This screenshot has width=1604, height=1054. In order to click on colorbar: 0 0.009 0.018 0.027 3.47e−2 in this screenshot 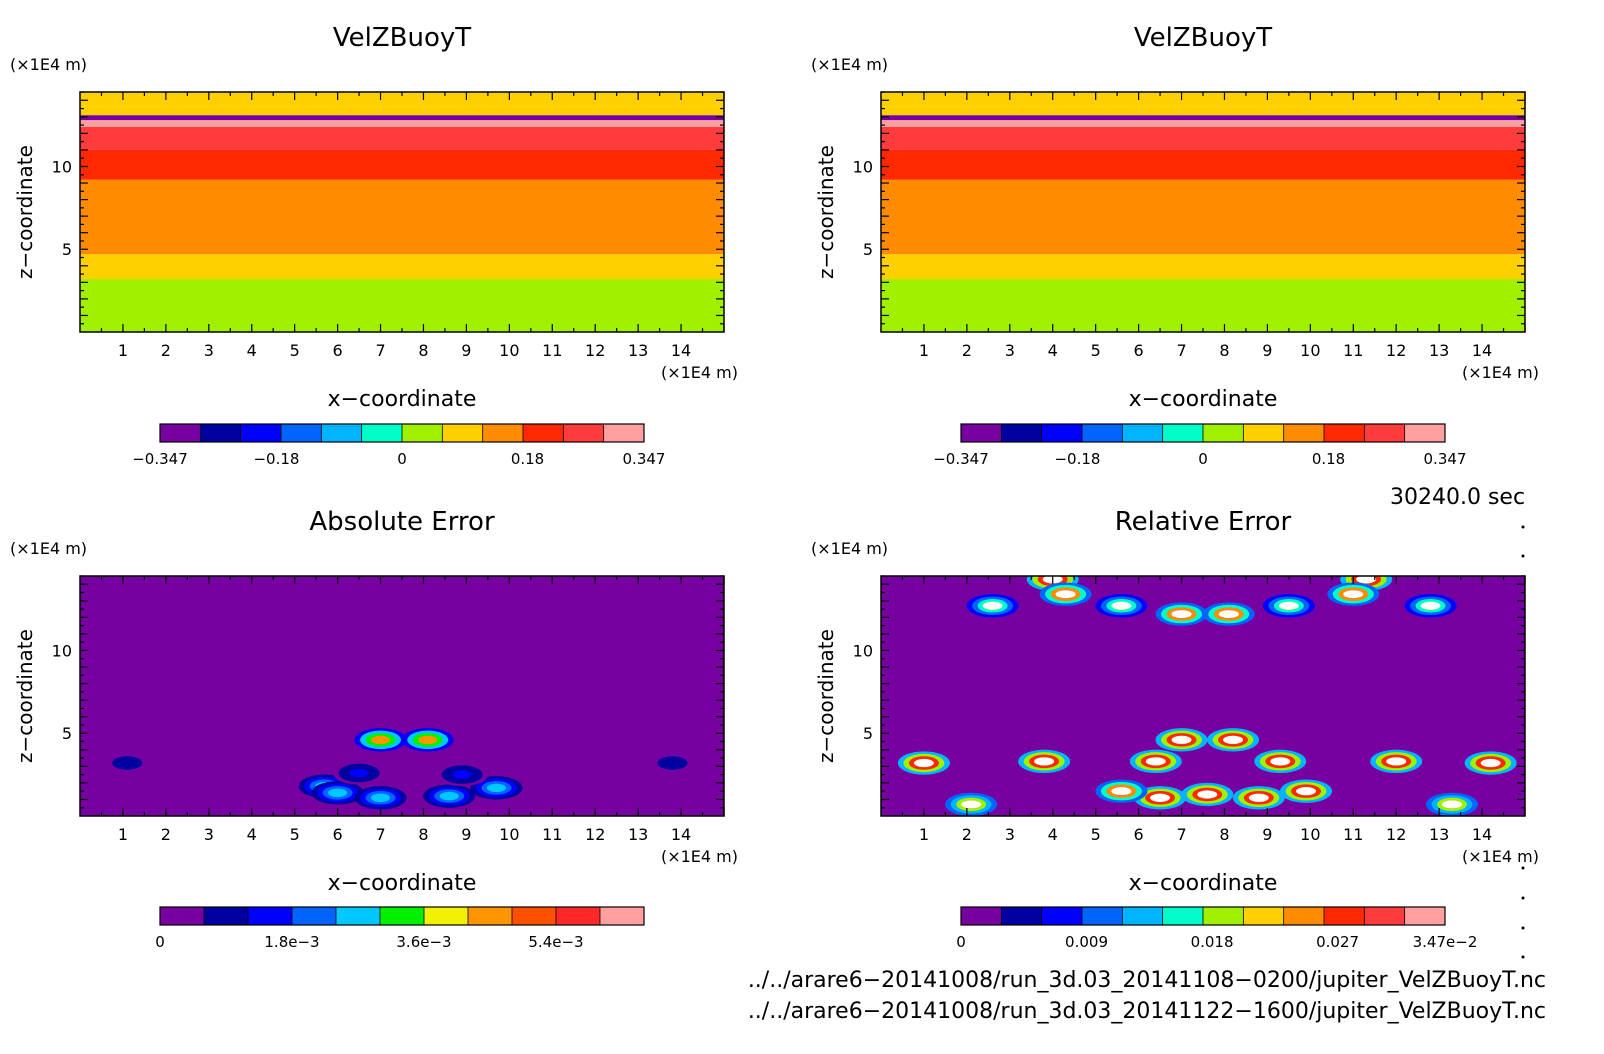, I will do `click(1216, 928)`.